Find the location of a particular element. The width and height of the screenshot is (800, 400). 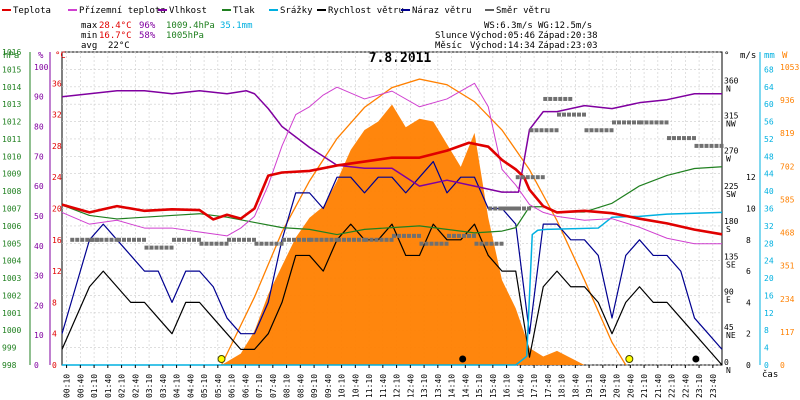

ms-axis-unit: m/s is located at coordinates (748, 56).